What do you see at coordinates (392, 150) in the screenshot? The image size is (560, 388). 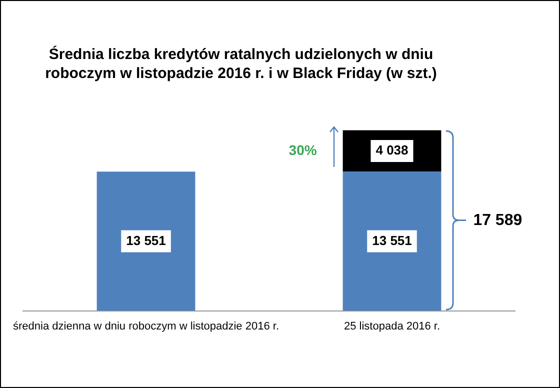 I see `data-label: 4 038` at bounding box center [392, 150].